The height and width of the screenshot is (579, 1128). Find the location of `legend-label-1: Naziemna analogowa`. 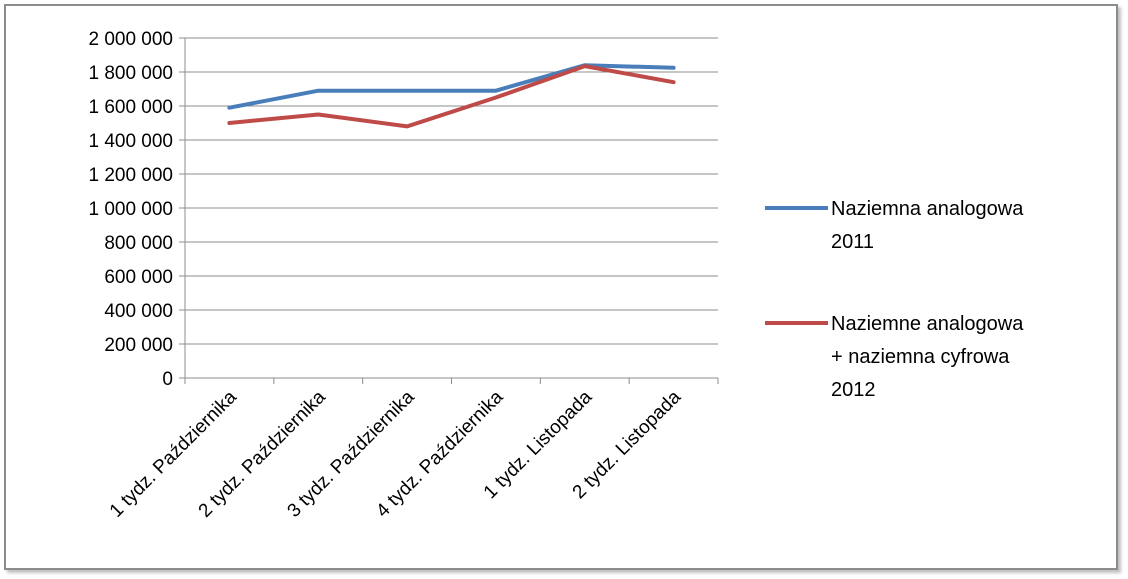

legend-label-1: Naziemna analogowa is located at coordinates (927, 209).